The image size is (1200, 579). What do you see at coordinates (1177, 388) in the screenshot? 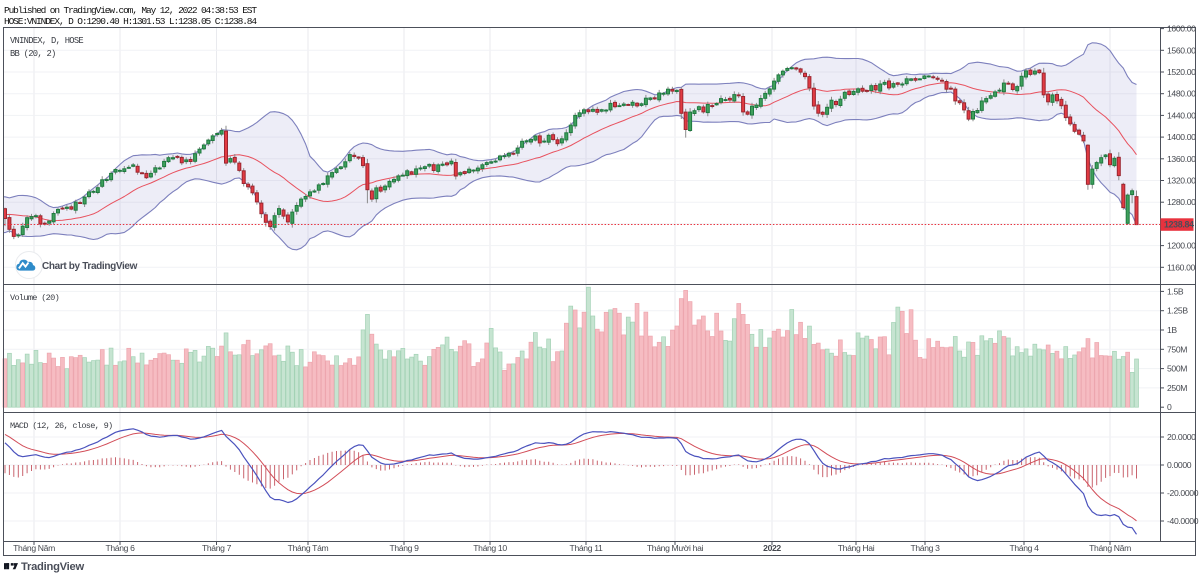
I see `svg-text: 250M` at bounding box center [1177, 388].